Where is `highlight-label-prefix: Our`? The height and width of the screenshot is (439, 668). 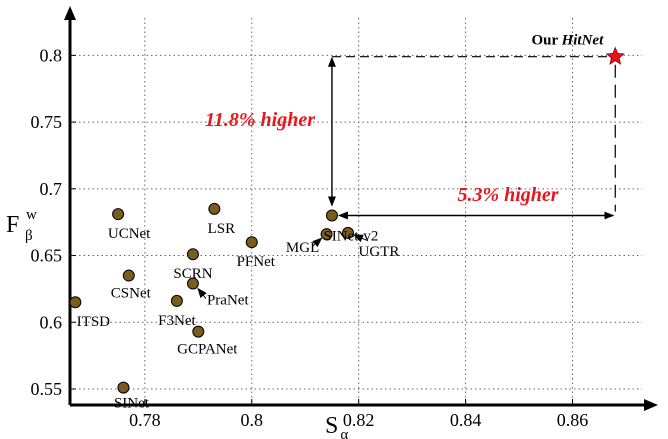
highlight-label-prefix: Our is located at coordinates (546, 41).